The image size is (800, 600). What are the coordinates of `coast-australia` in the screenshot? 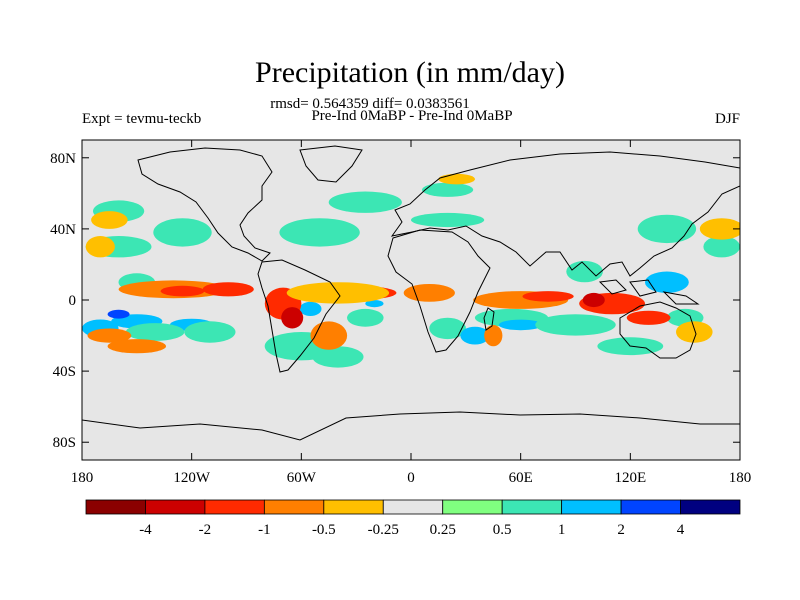 It's located at (658, 330).